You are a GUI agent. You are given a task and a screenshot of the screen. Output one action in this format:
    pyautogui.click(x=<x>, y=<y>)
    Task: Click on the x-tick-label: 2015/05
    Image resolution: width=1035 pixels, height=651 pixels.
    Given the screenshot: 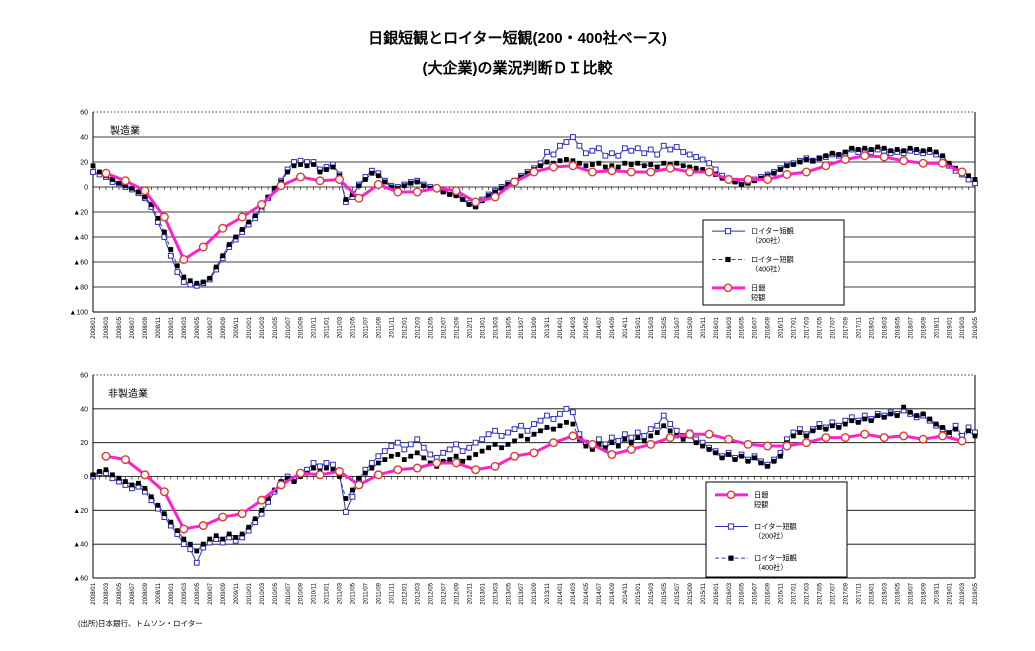 What is the action you would take?
    pyautogui.click(x=665, y=327)
    